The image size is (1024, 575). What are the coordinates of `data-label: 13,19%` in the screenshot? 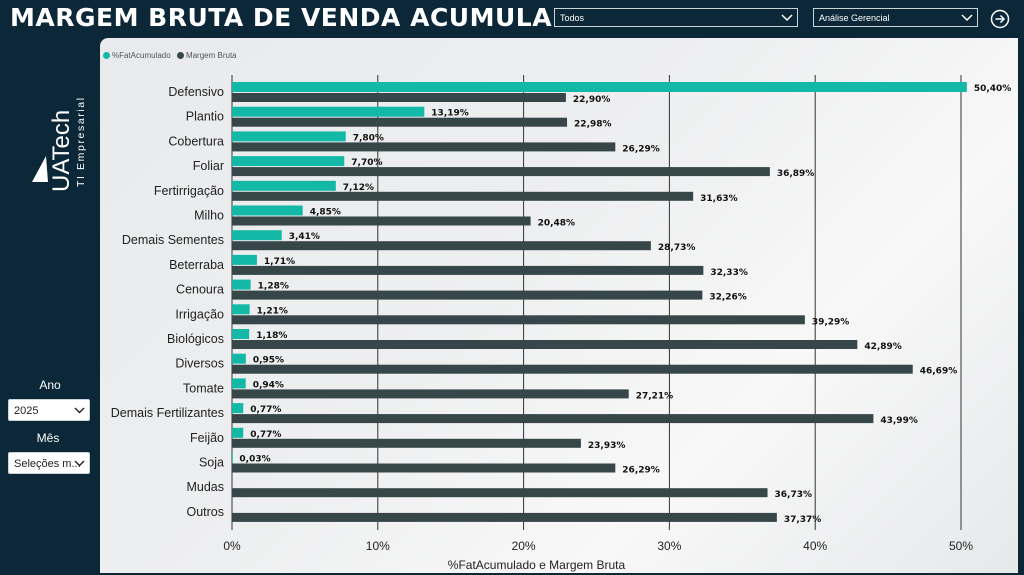 It's located at (450, 114).